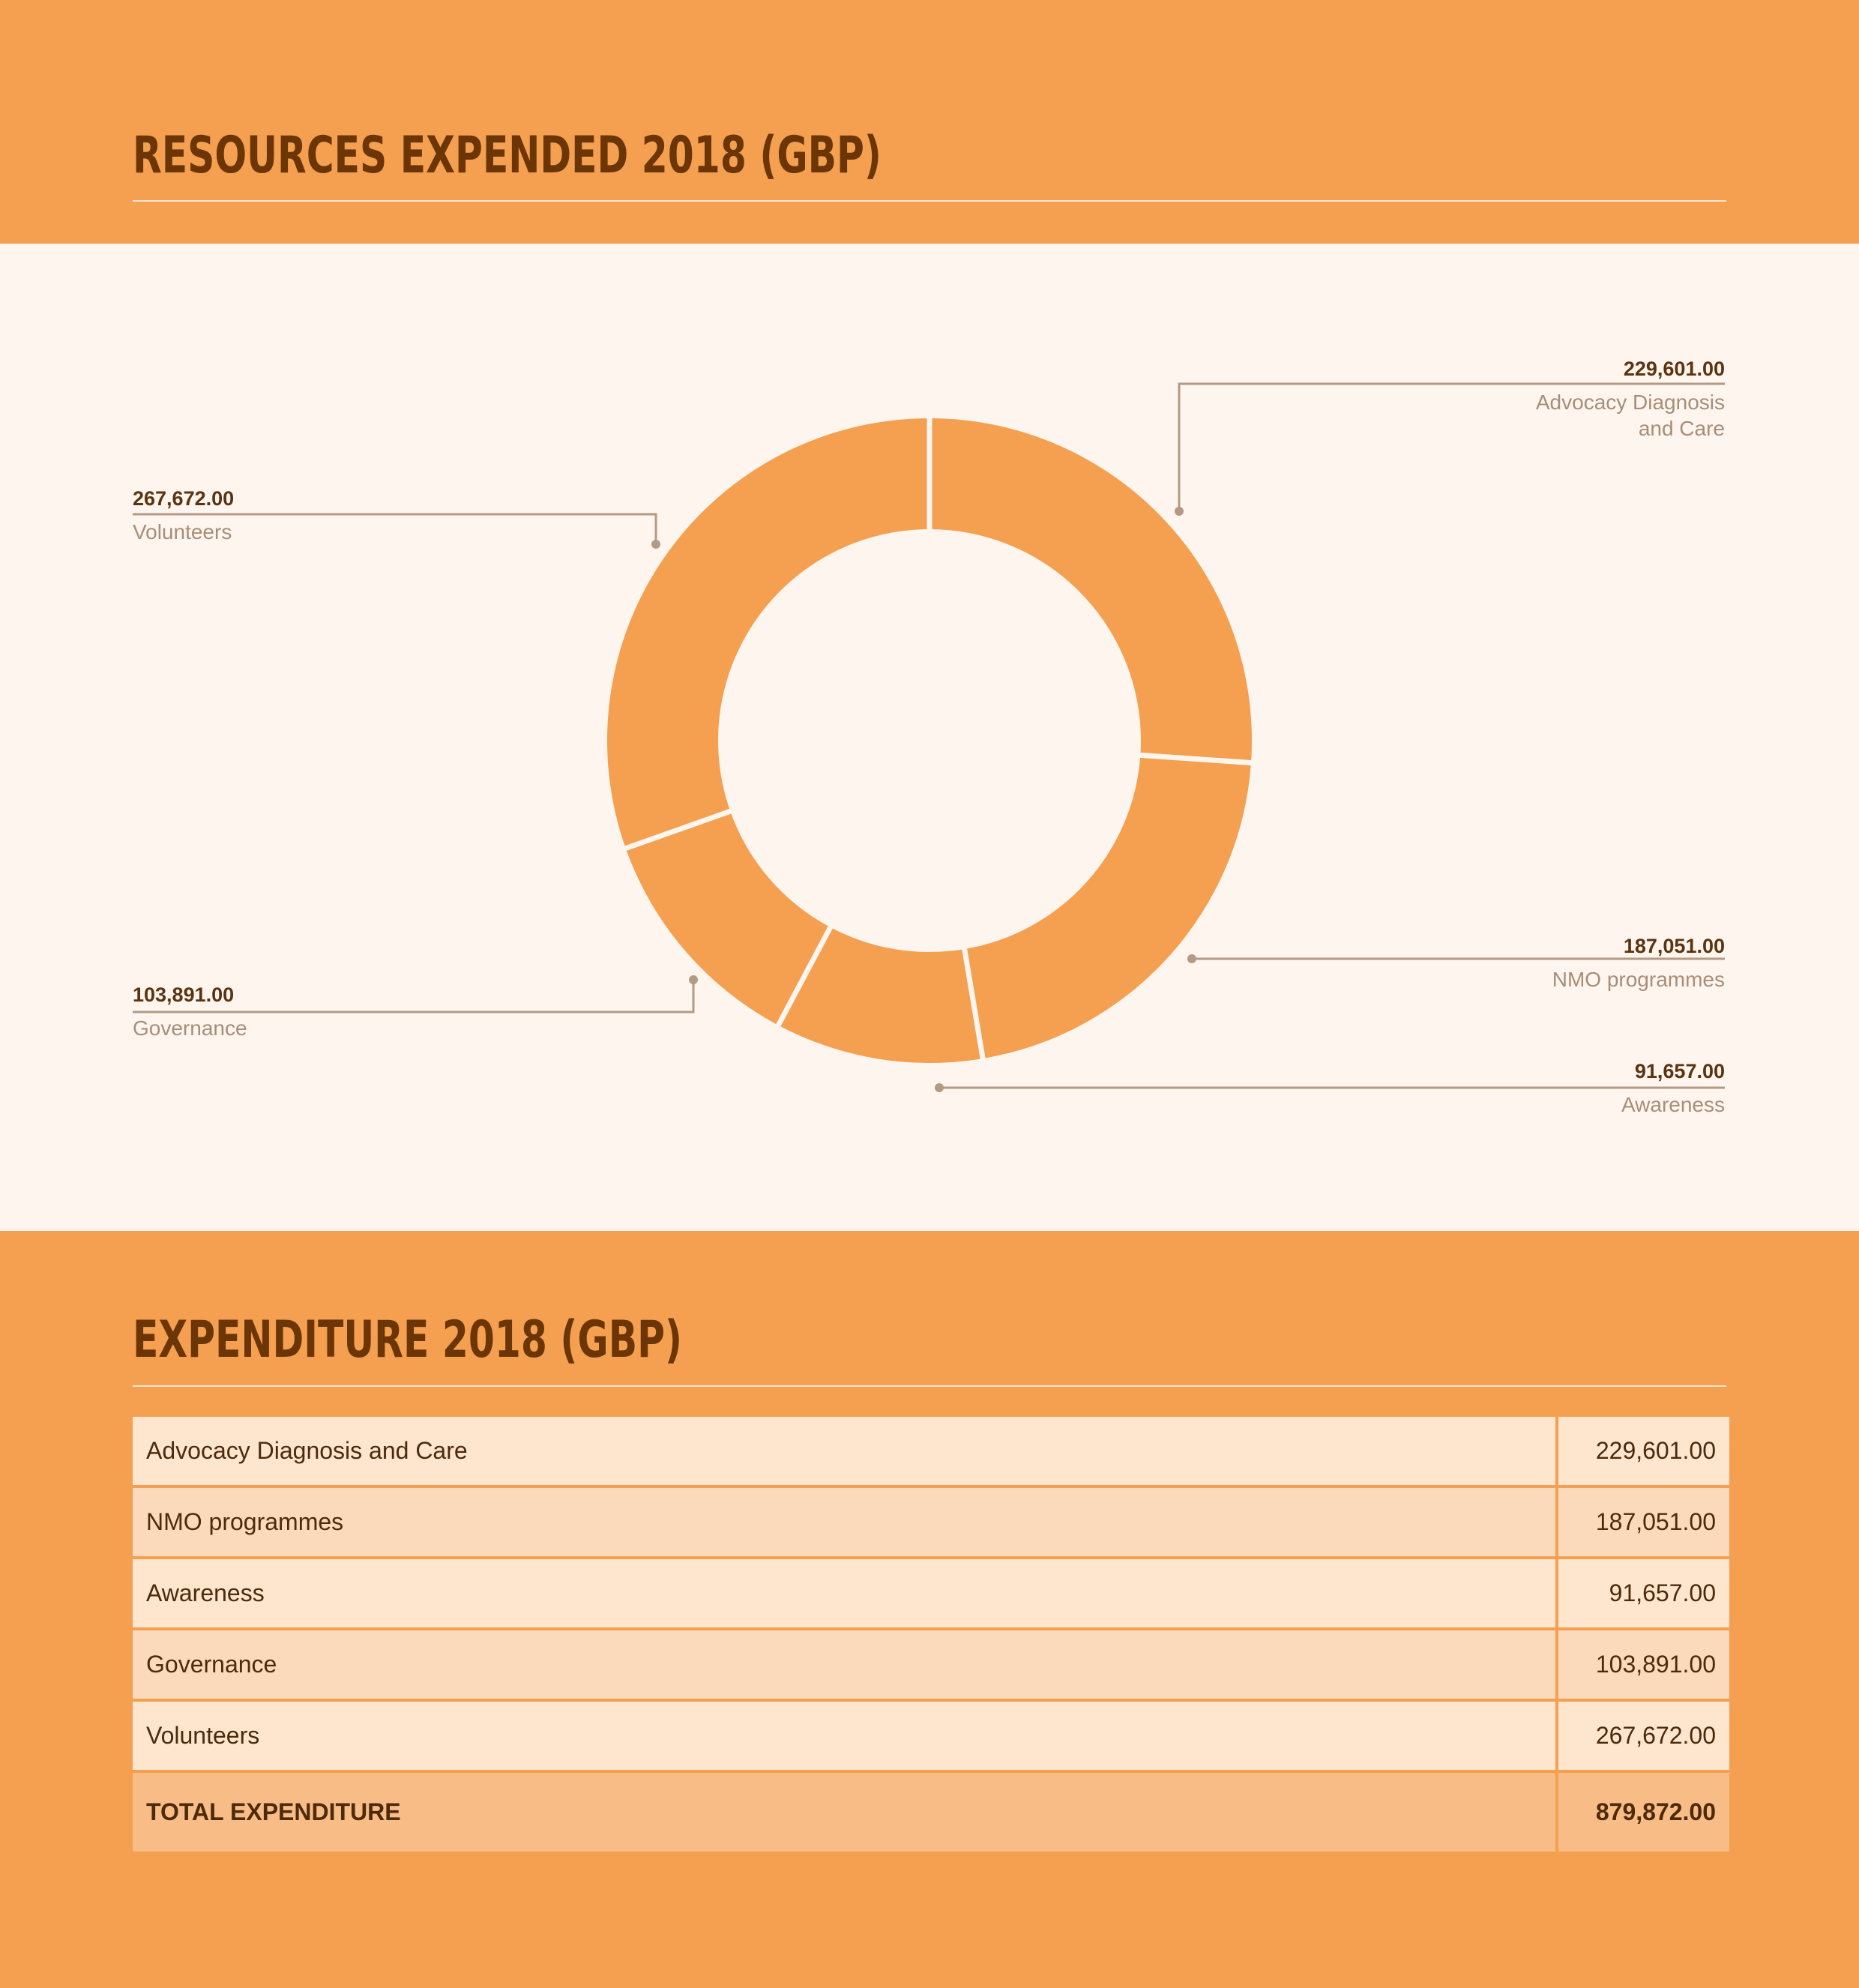  What do you see at coordinates (508, 155) in the screenshot?
I see `chart-heading: RESOURCES EXPENDED 2018 (GBP)` at bounding box center [508, 155].